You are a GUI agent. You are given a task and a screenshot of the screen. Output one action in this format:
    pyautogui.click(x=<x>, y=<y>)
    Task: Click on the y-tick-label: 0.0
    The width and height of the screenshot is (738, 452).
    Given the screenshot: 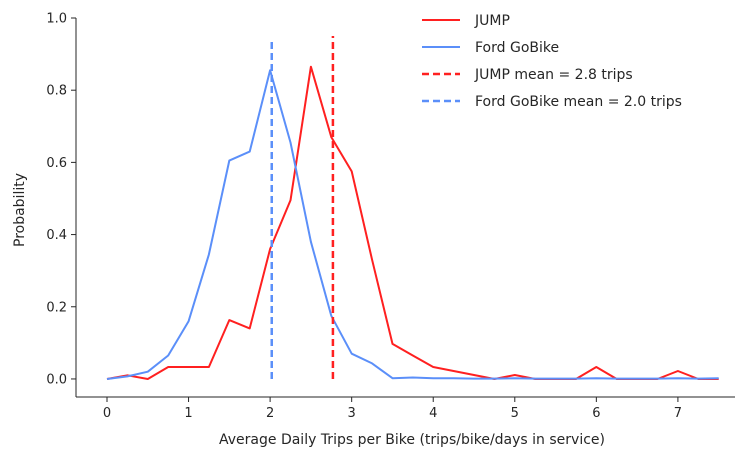 What is the action you would take?
    pyautogui.click(x=56, y=379)
    